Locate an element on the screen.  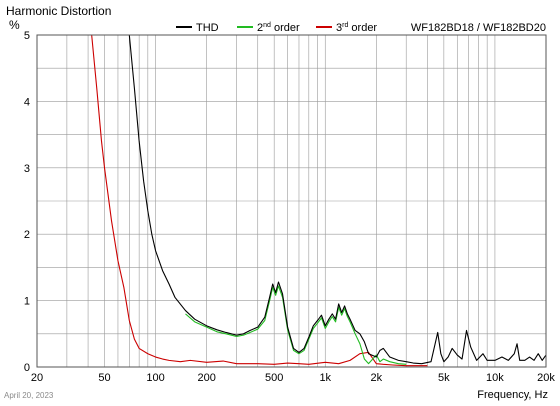
model-caption: WF182BD18 / WF182BD20 is located at coordinates (478, 28).